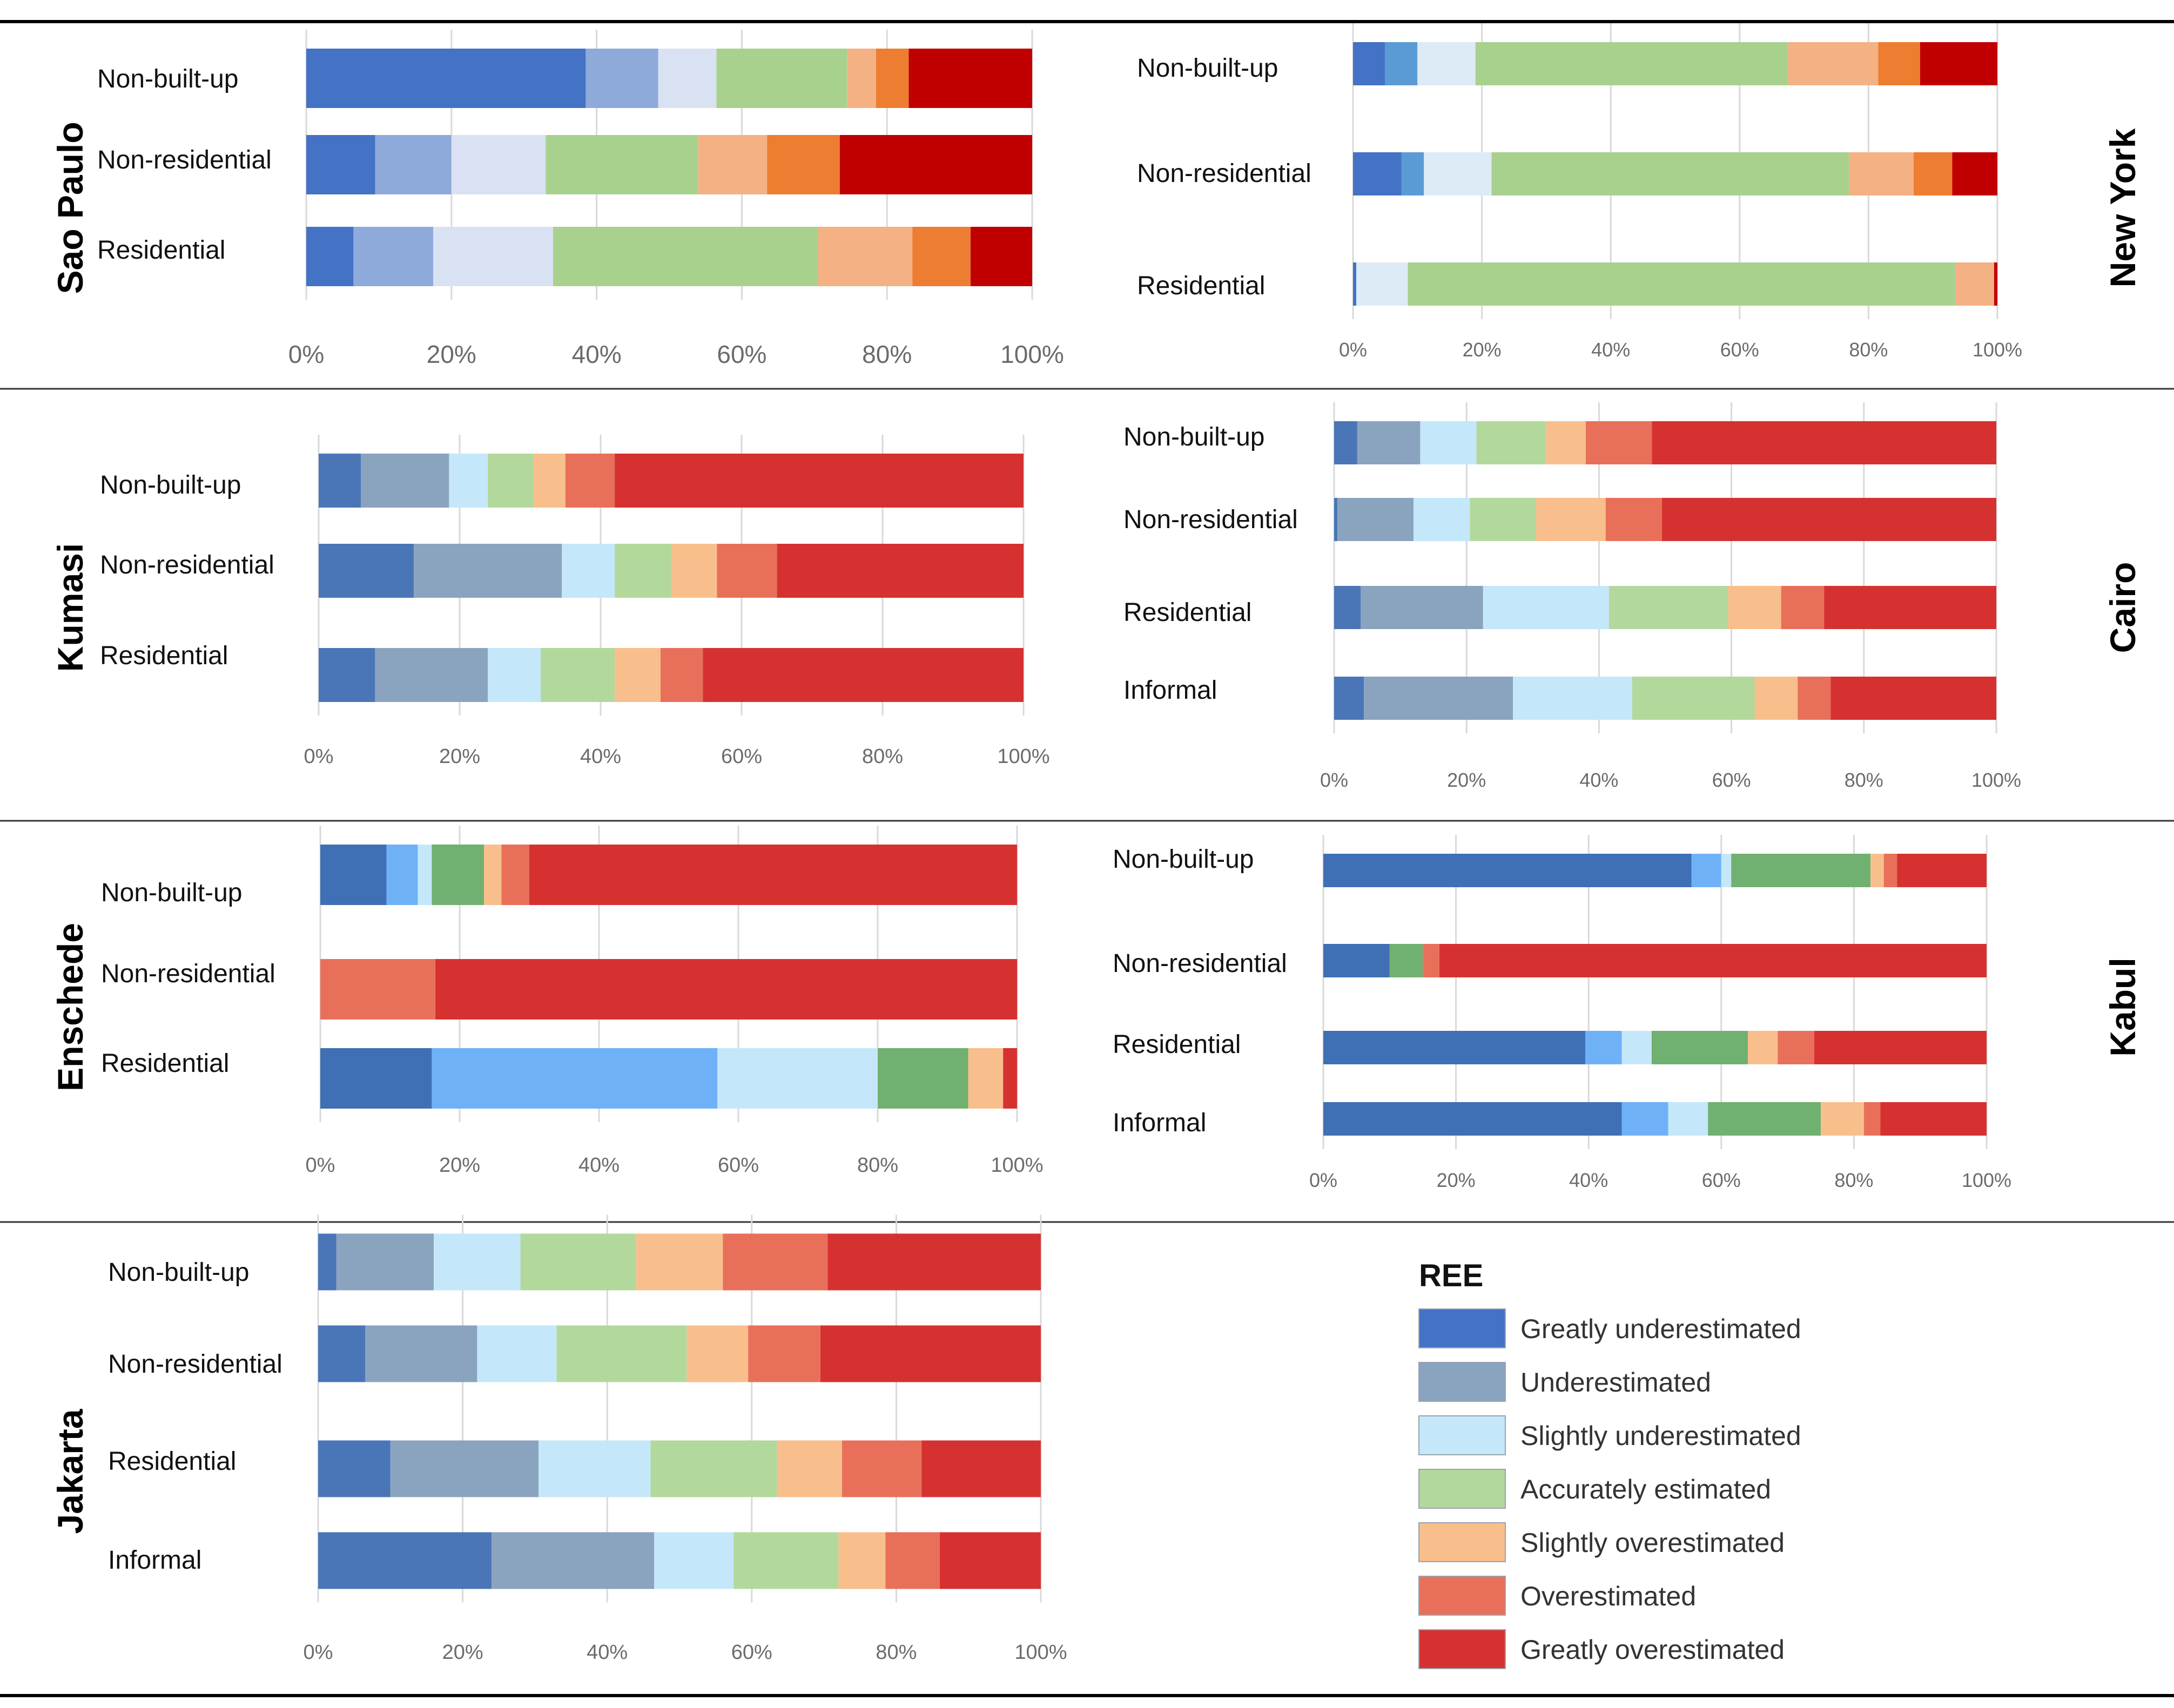 The height and width of the screenshot is (1708, 2174). Describe the element at coordinates (498, 165) in the screenshot. I see `sao-paulo-bar-non-residential-slightly-underestimated` at that location.